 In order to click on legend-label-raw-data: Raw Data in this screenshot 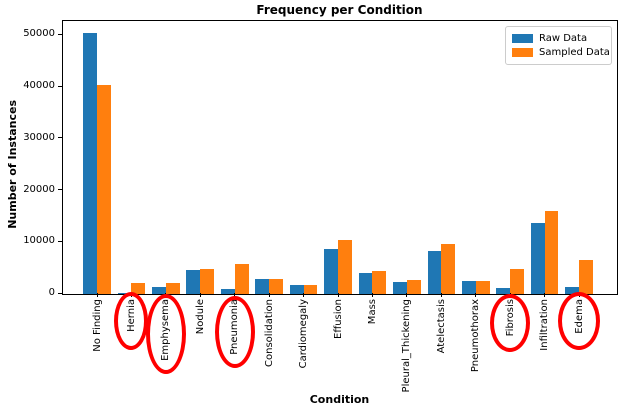, I will do `click(563, 38)`.